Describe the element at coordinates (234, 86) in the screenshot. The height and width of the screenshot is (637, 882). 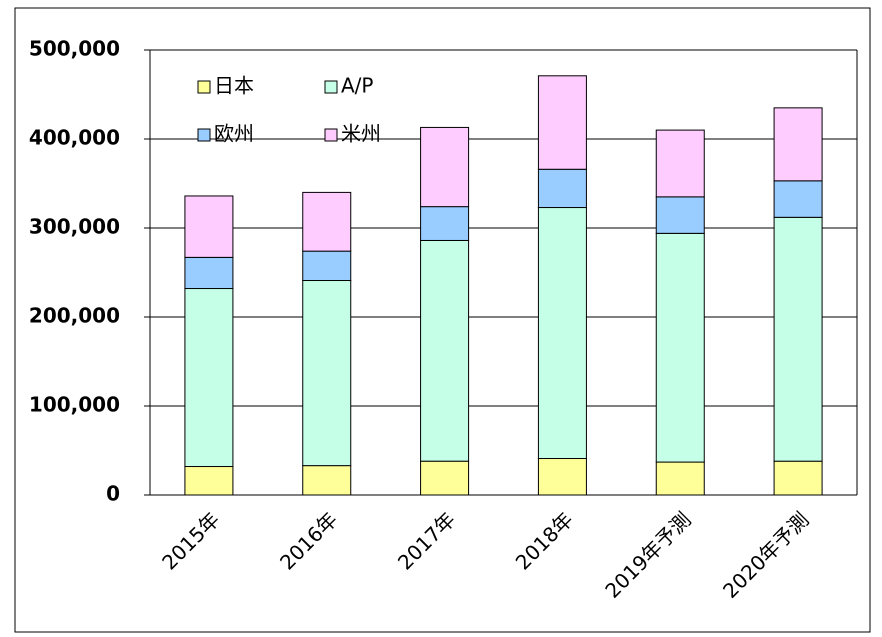
I see `legend-label: 日本` at that location.